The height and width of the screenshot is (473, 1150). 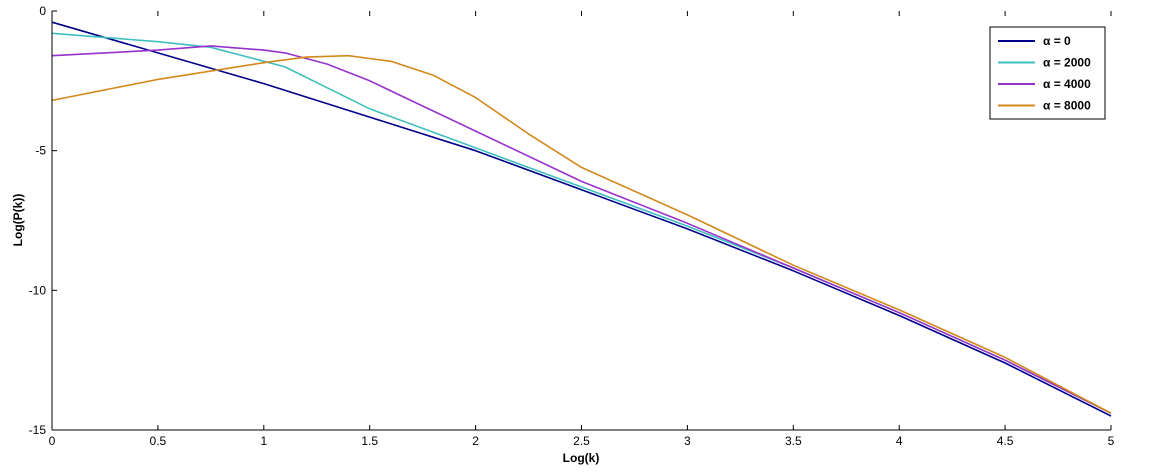 What do you see at coordinates (52, 441) in the screenshot?
I see `x-tick-label: 0` at bounding box center [52, 441].